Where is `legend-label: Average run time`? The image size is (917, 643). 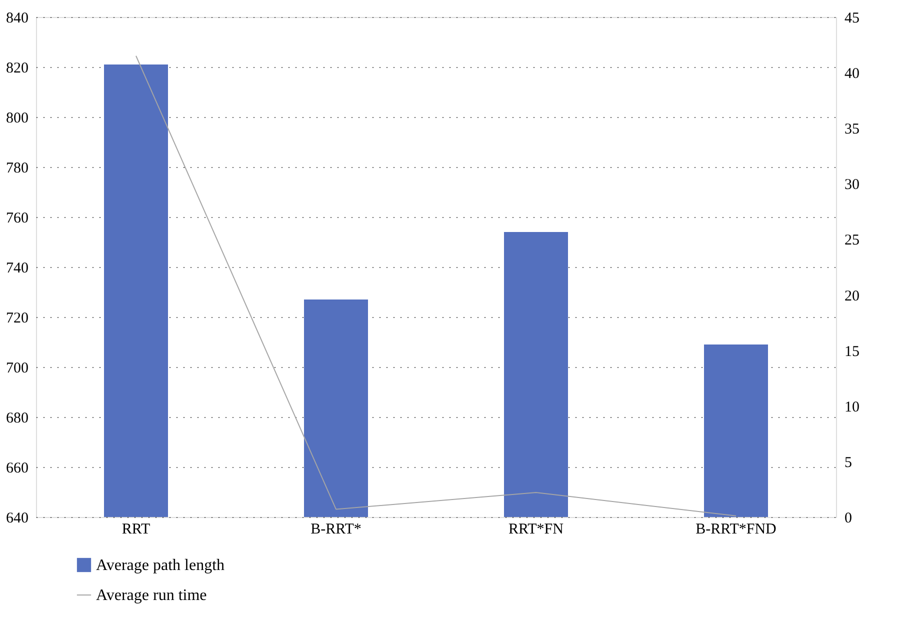 legend-label: Average run time is located at coordinates (151, 595).